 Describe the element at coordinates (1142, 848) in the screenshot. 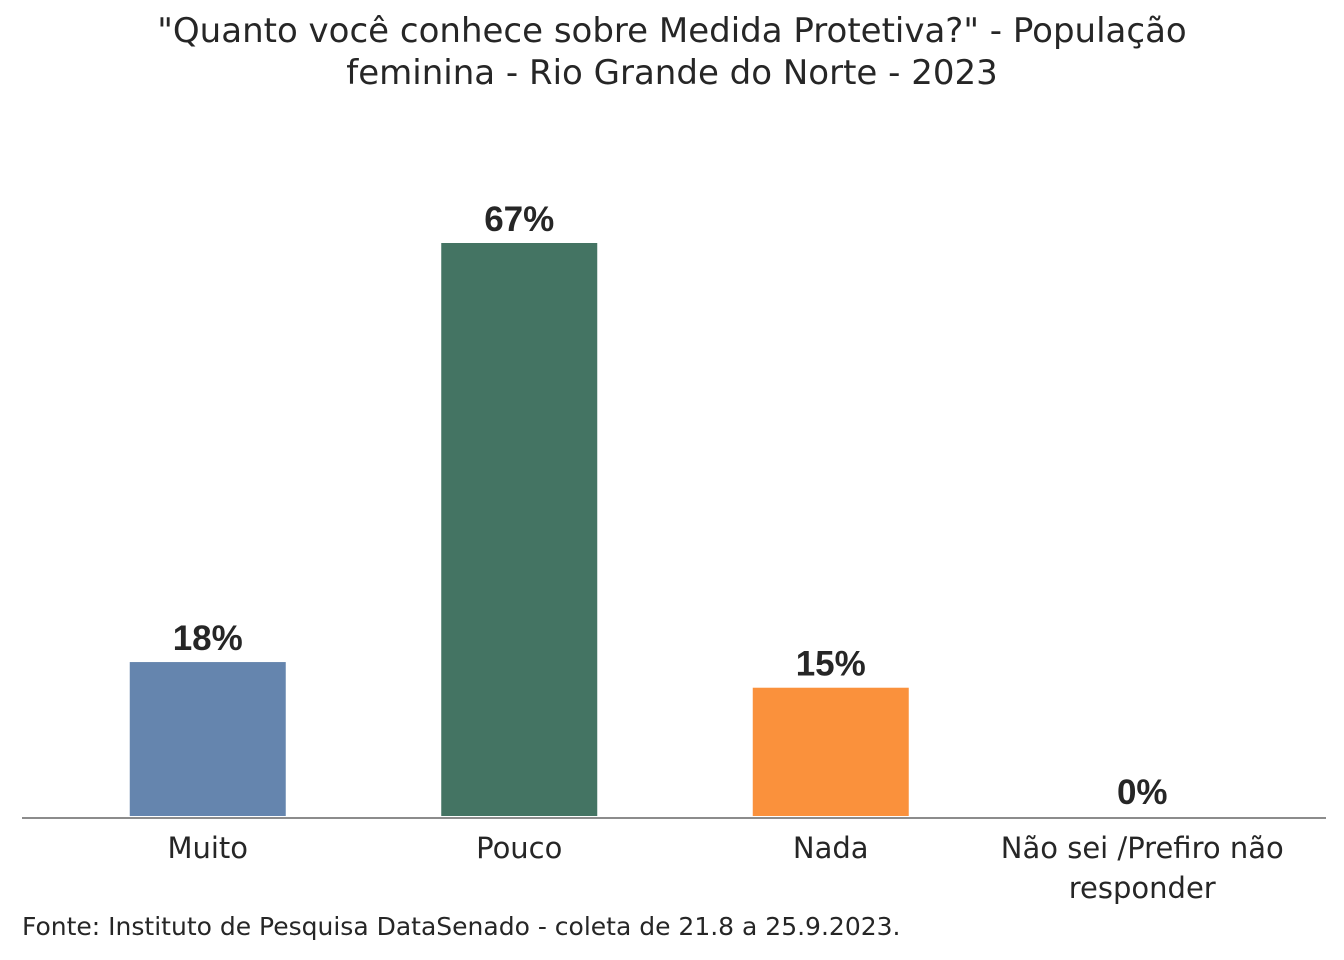

I see `category-label-3-0: Não sei /Prefiro não` at that location.